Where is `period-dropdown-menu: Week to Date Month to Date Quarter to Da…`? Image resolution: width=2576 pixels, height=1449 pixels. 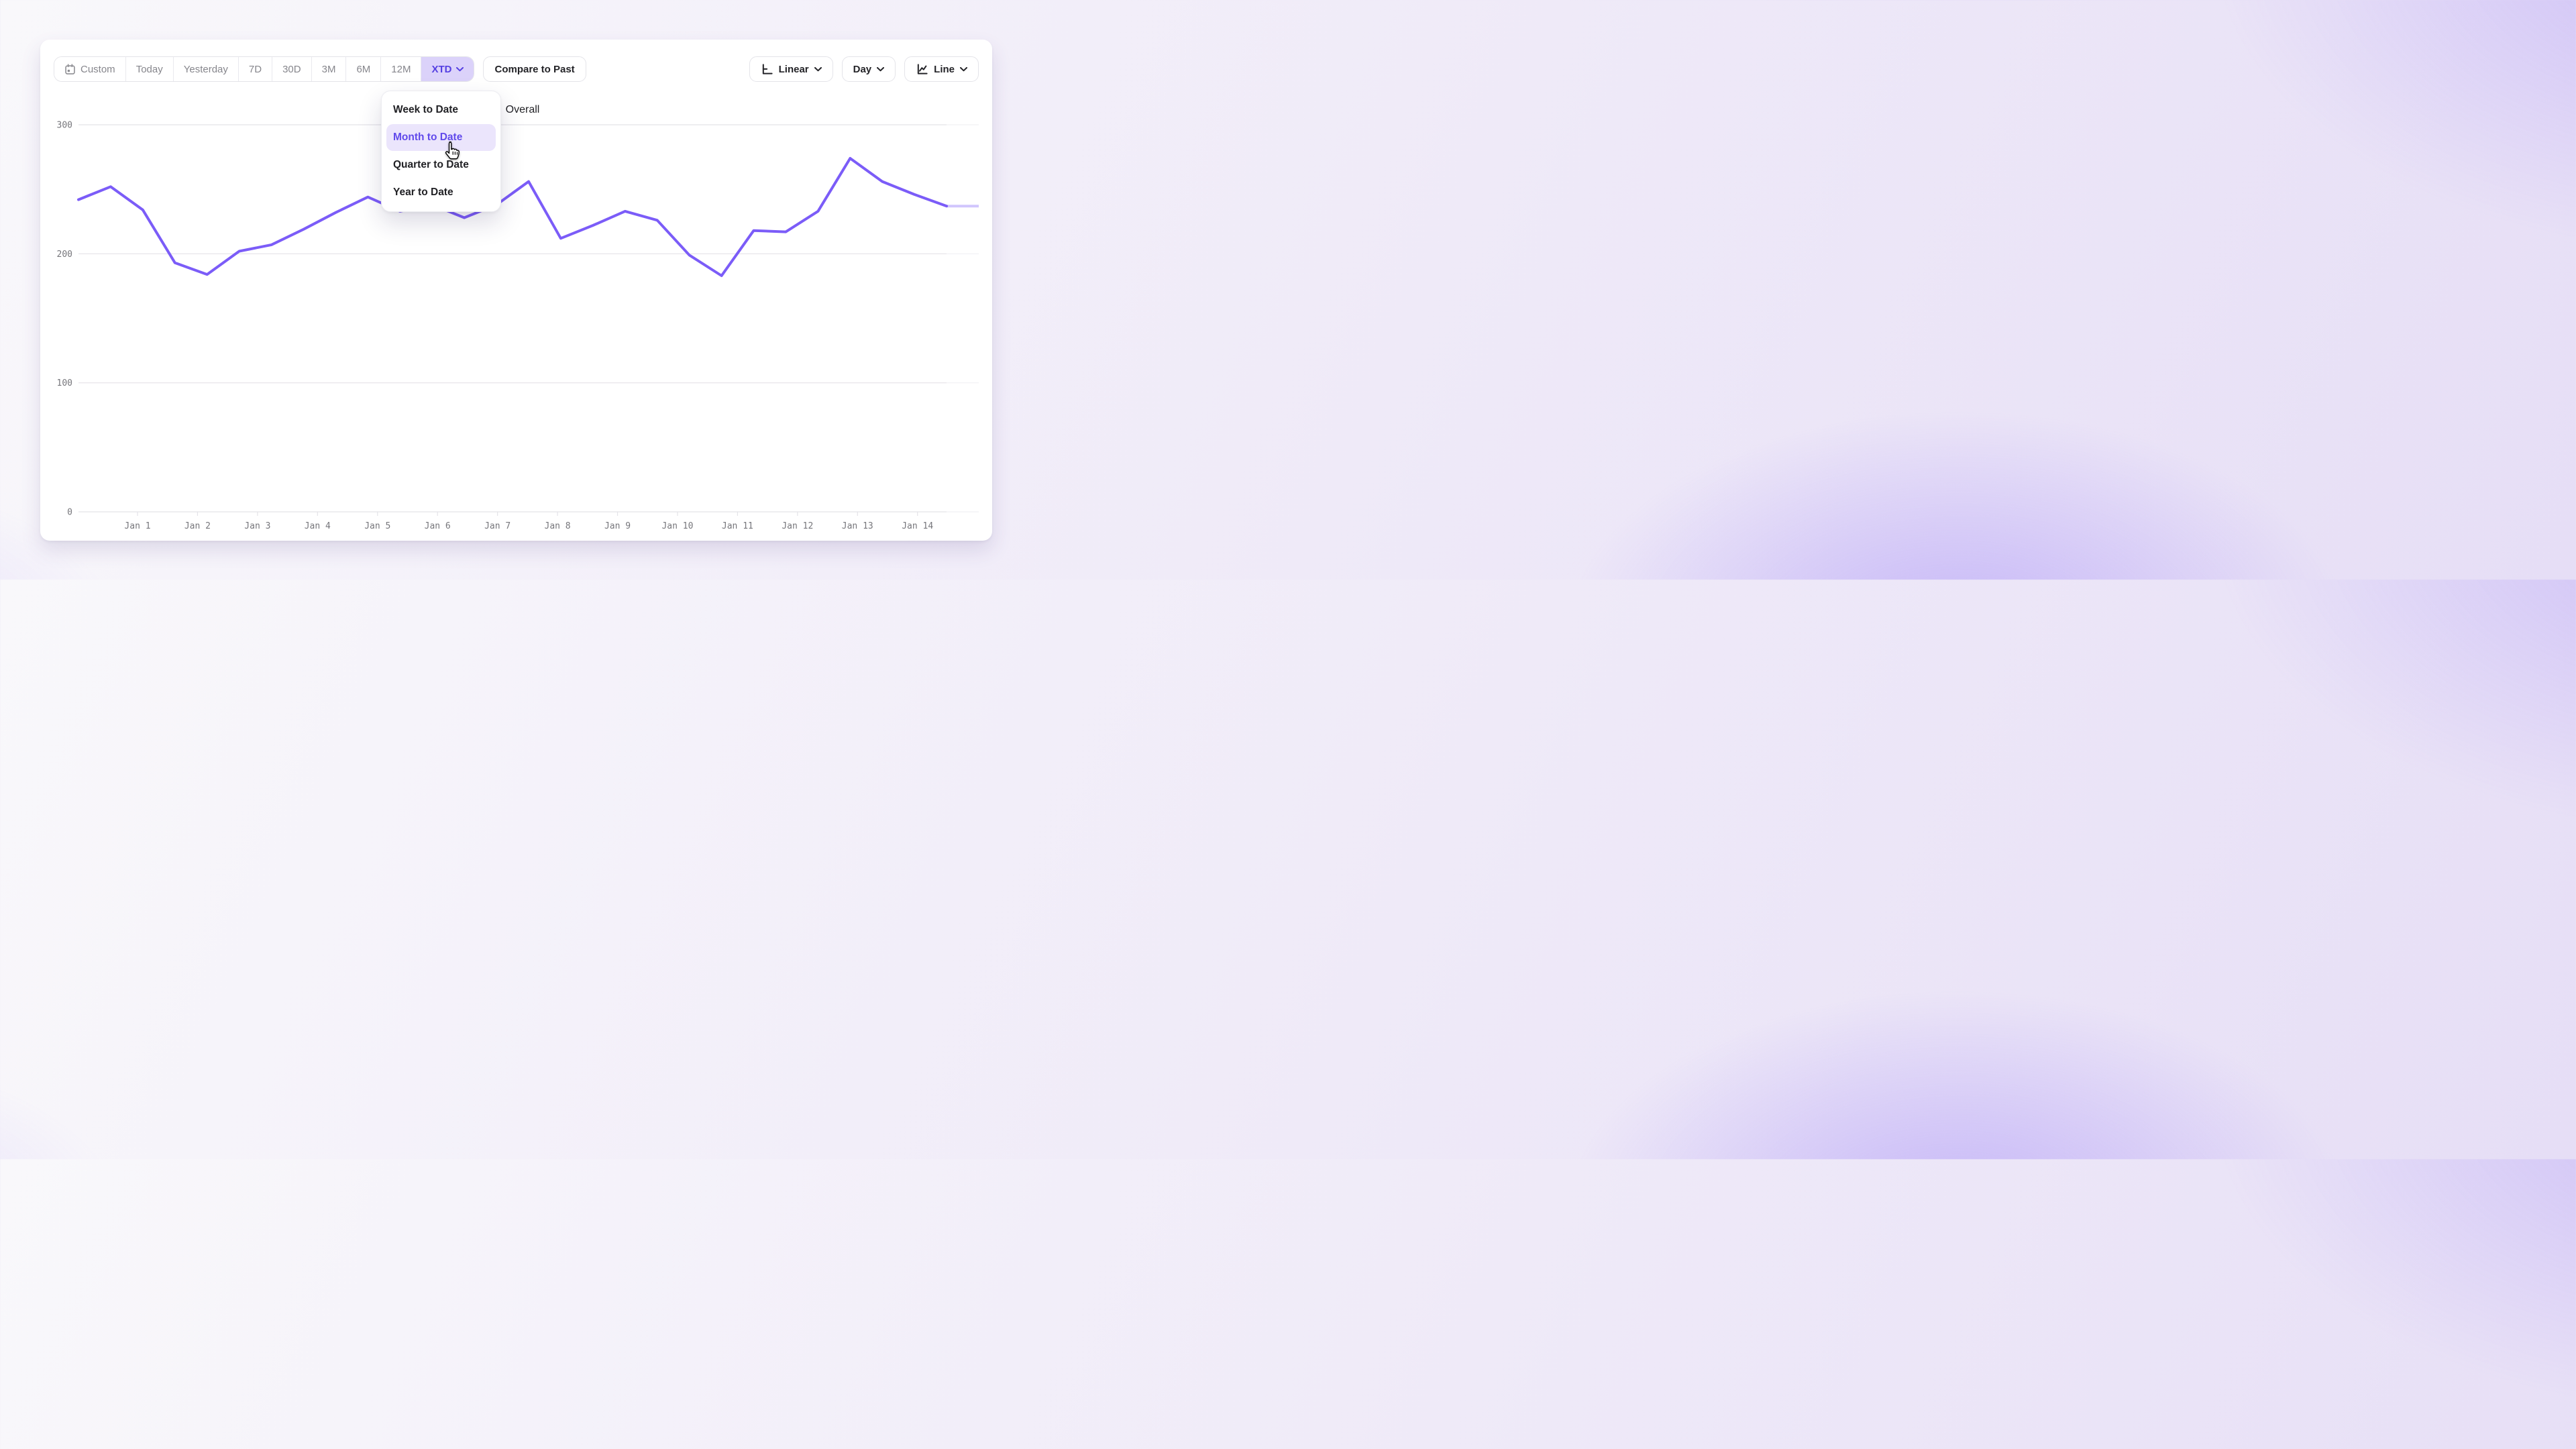 period-dropdown-menu: Week to Date Month to Date Quarter to Da… is located at coordinates (441, 151).